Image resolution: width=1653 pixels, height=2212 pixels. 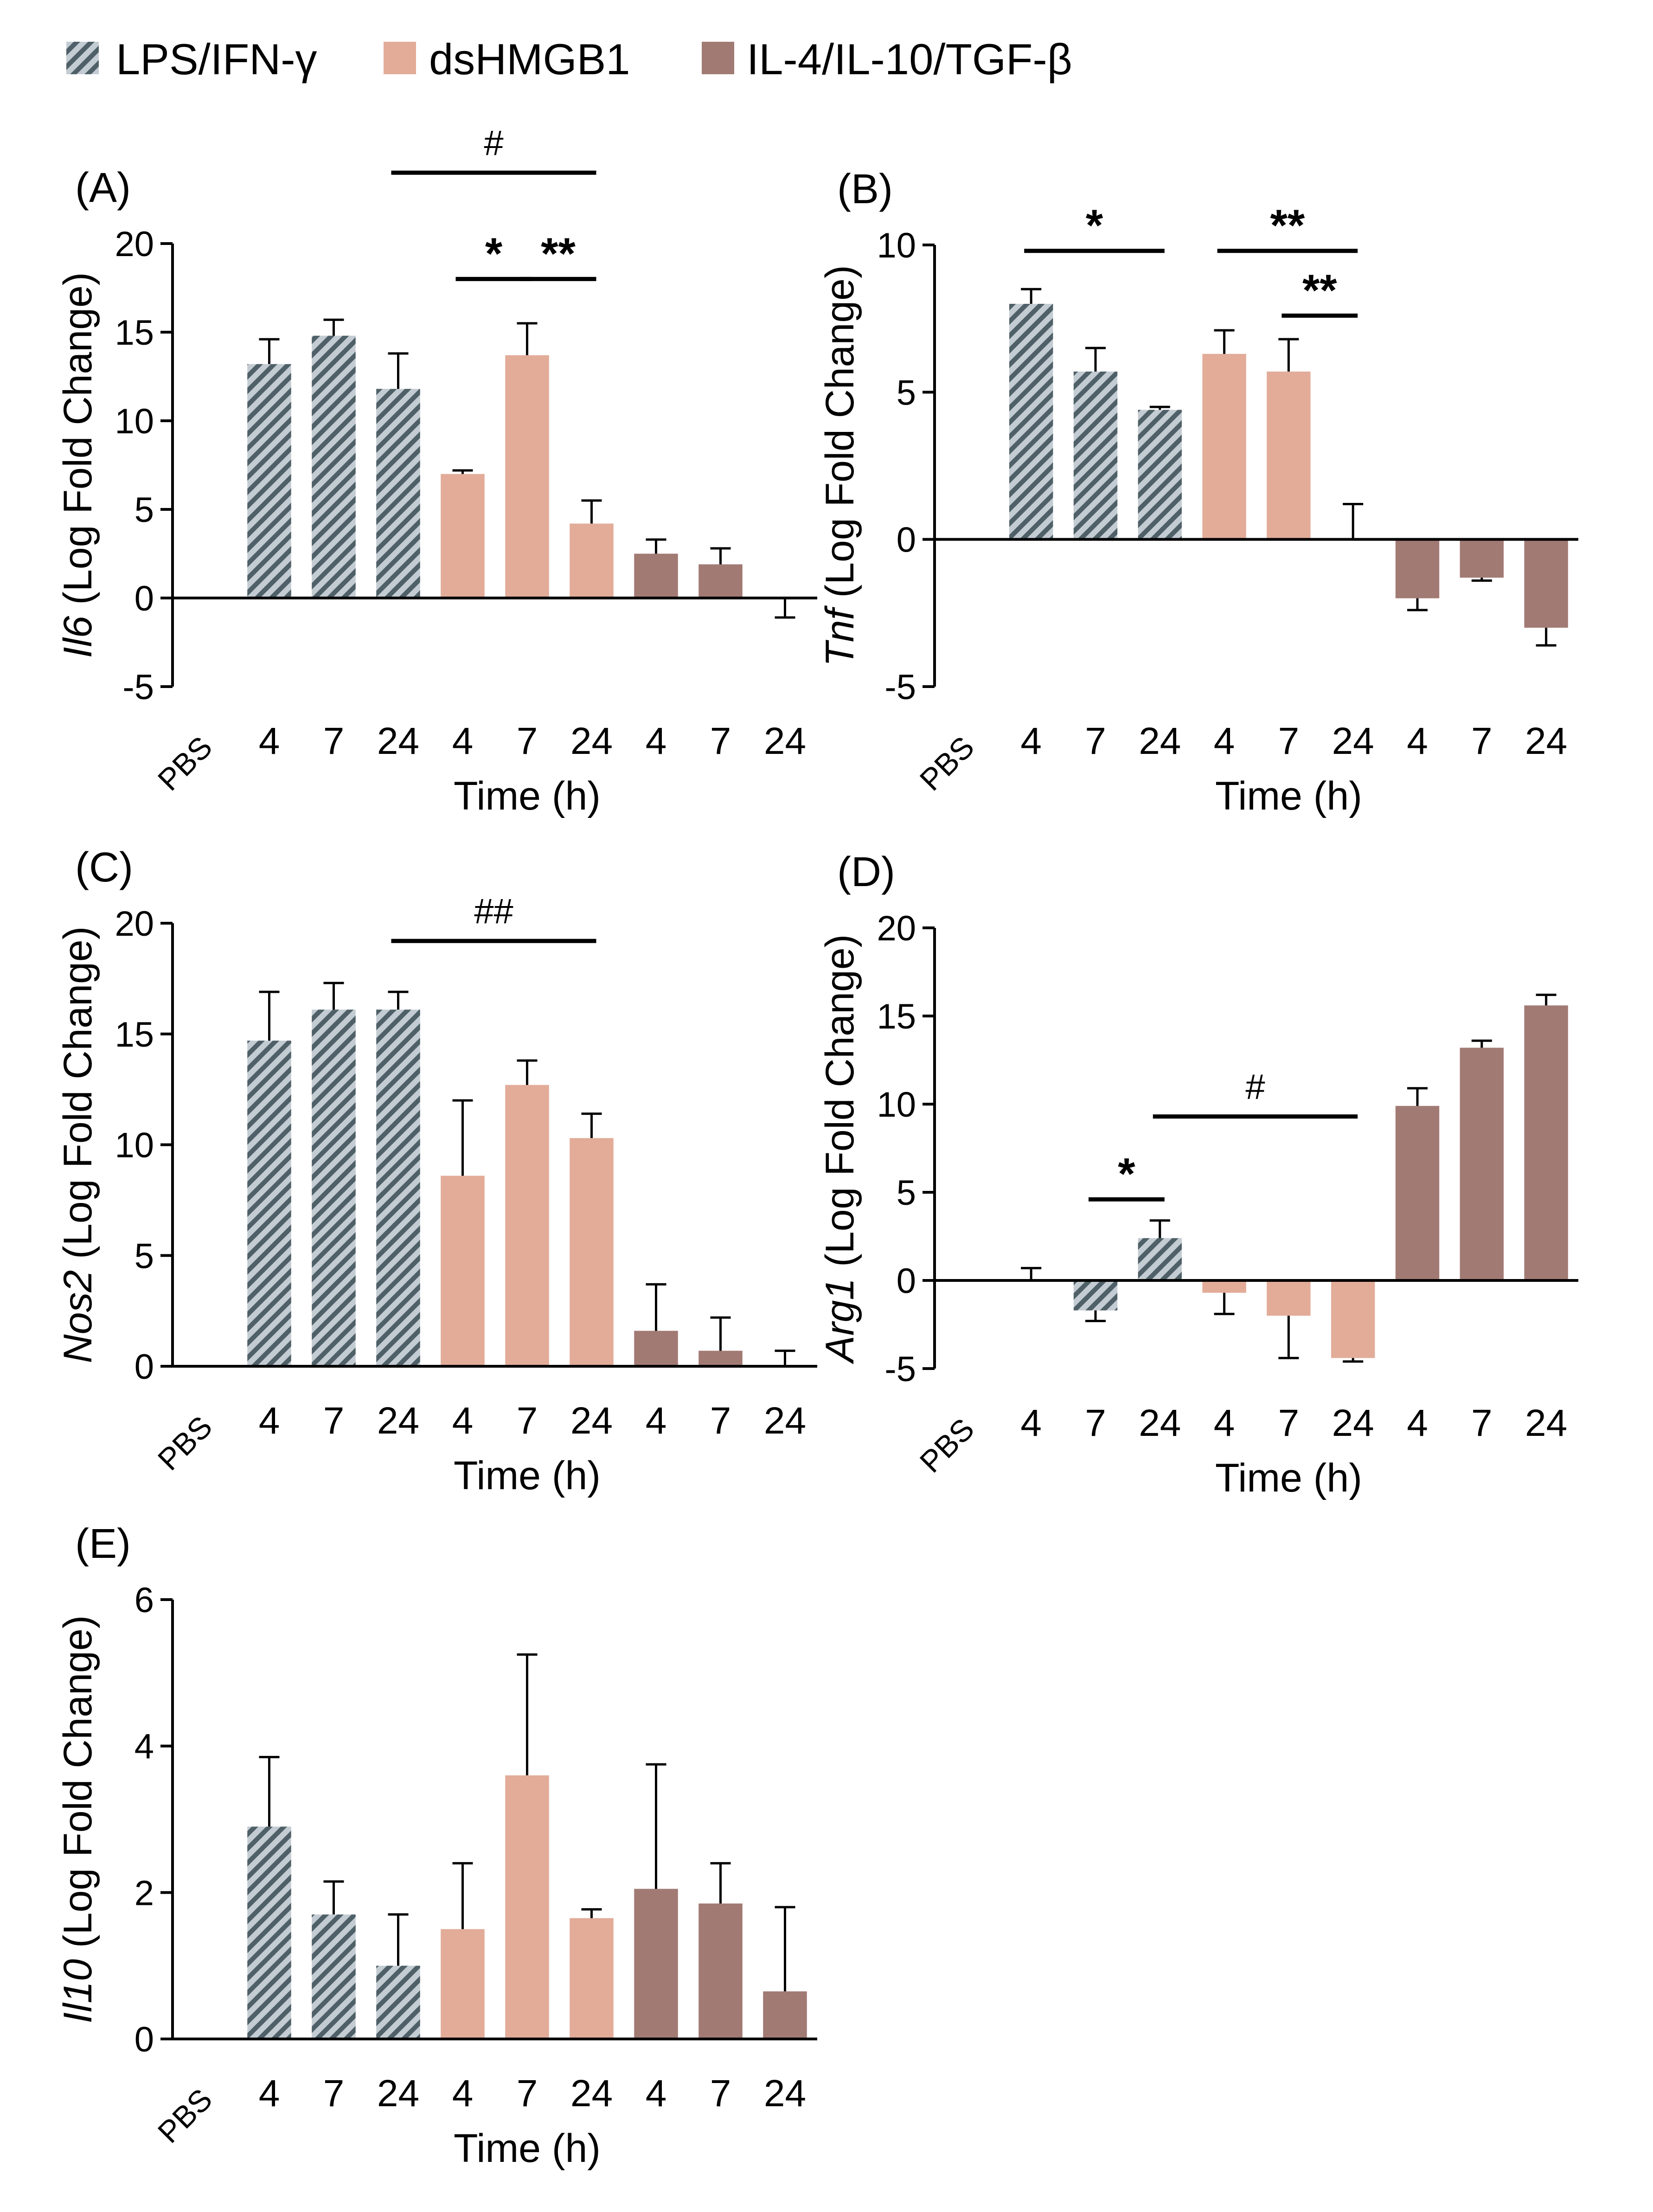 What do you see at coordinates (1255, 1087) in the screenshot?
I see `significance-label: #` at bounding box center [1255, 1087].